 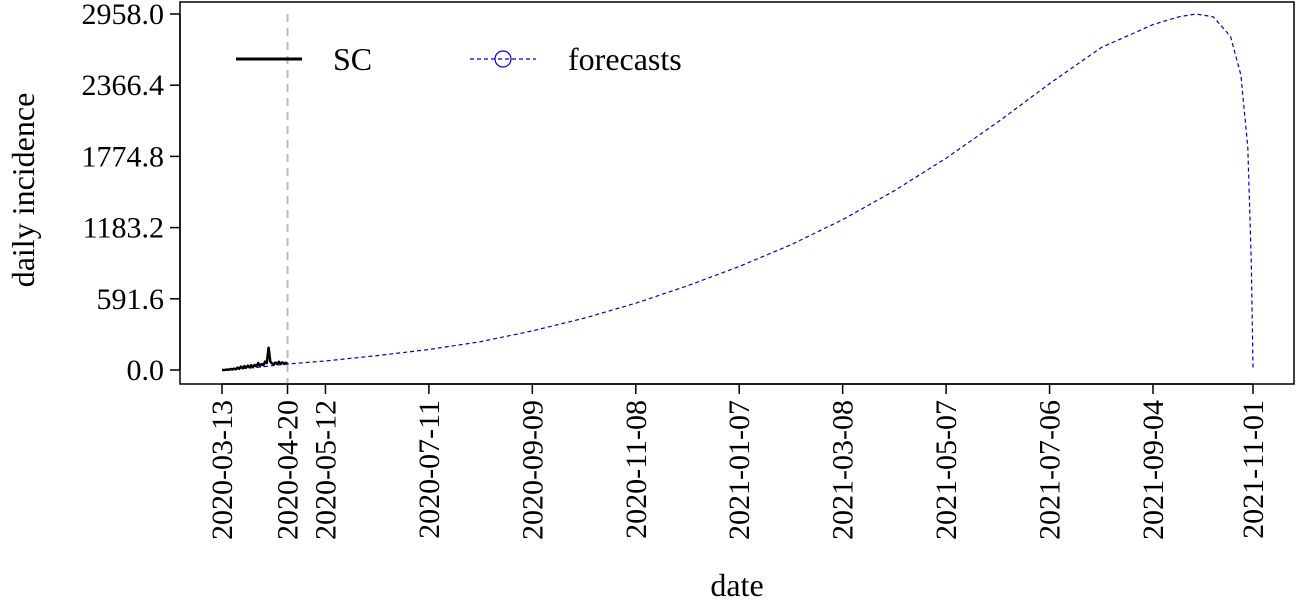 I want to click on legend: SC forecasts, so click(x=459, y=59).